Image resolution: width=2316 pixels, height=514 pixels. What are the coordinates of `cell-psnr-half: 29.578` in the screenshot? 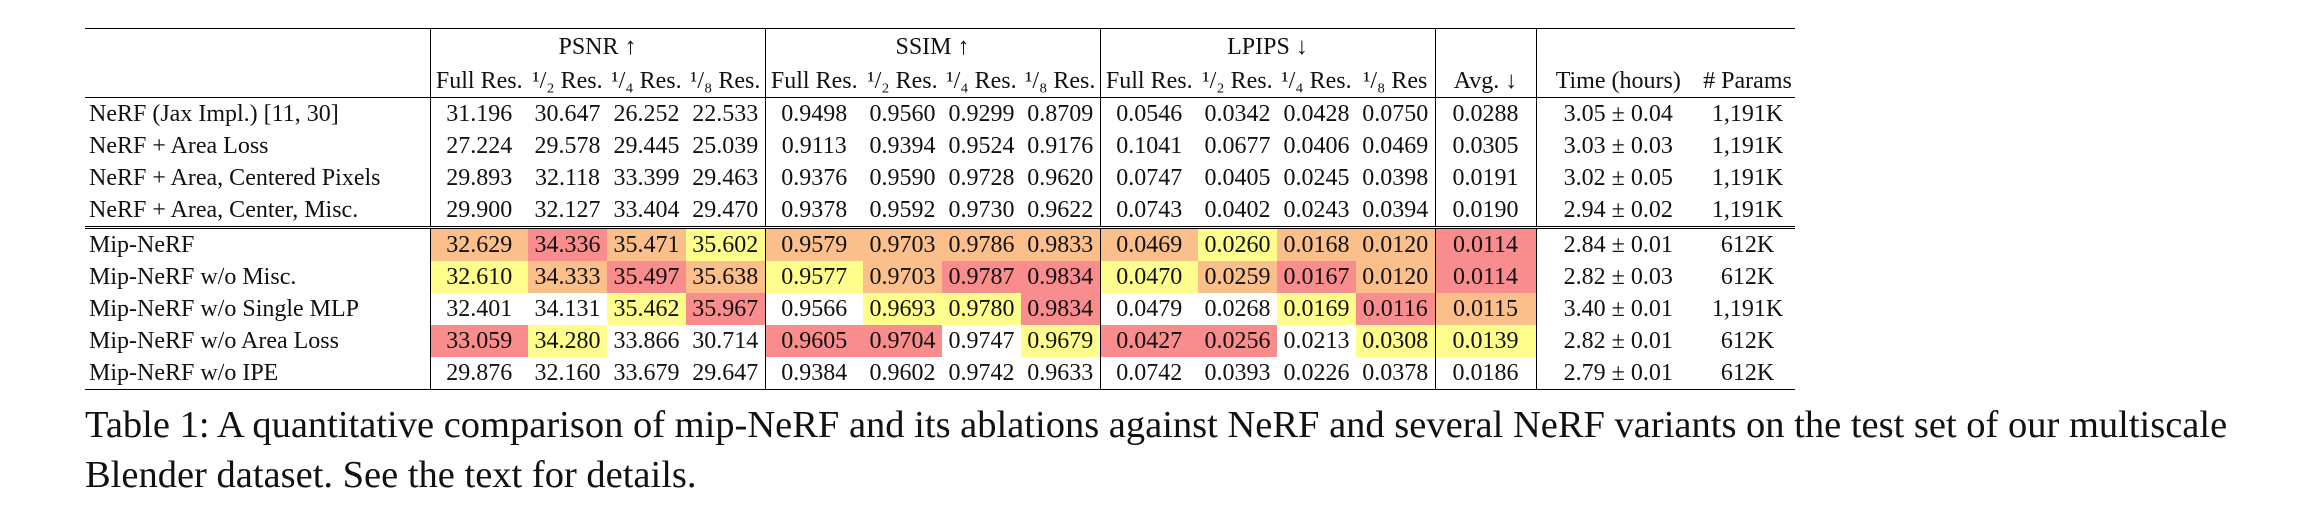 It's located at (567, 146).